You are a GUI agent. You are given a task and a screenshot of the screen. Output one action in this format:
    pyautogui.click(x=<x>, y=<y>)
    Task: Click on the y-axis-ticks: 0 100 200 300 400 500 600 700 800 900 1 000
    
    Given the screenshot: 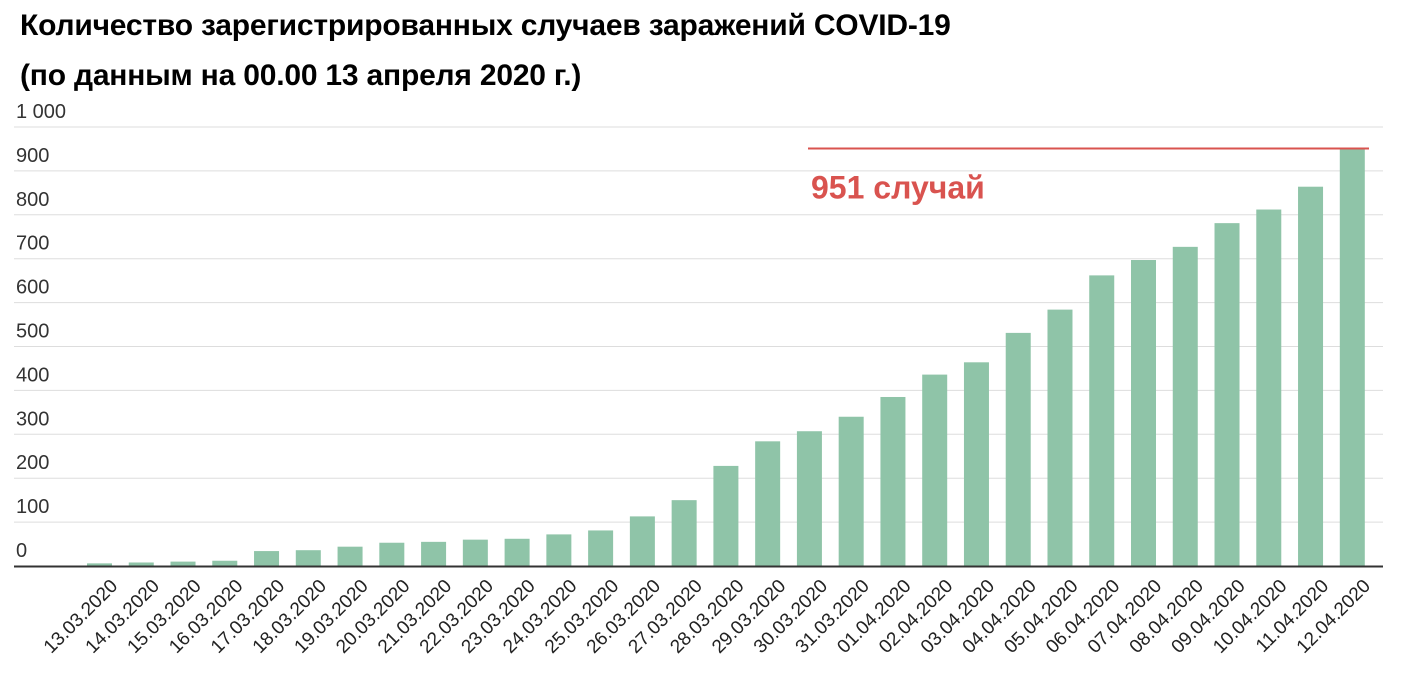 What is the action you would take?
    pyautogui.click(x=41, y=331)
    